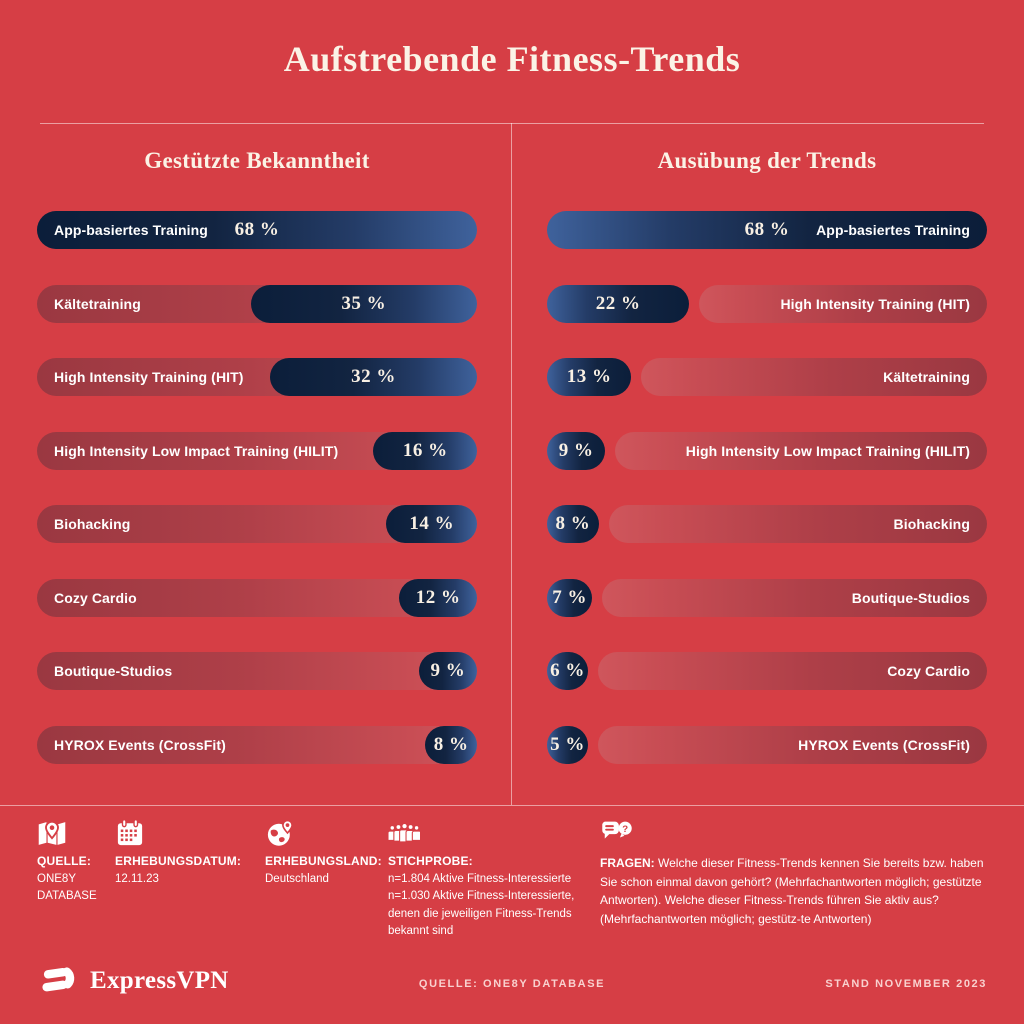 The height and width of the screenshot is (1024, 1024). I want to click on trend-bar-row: 32 % High Intensity Training (HIT), so click(257, 377).